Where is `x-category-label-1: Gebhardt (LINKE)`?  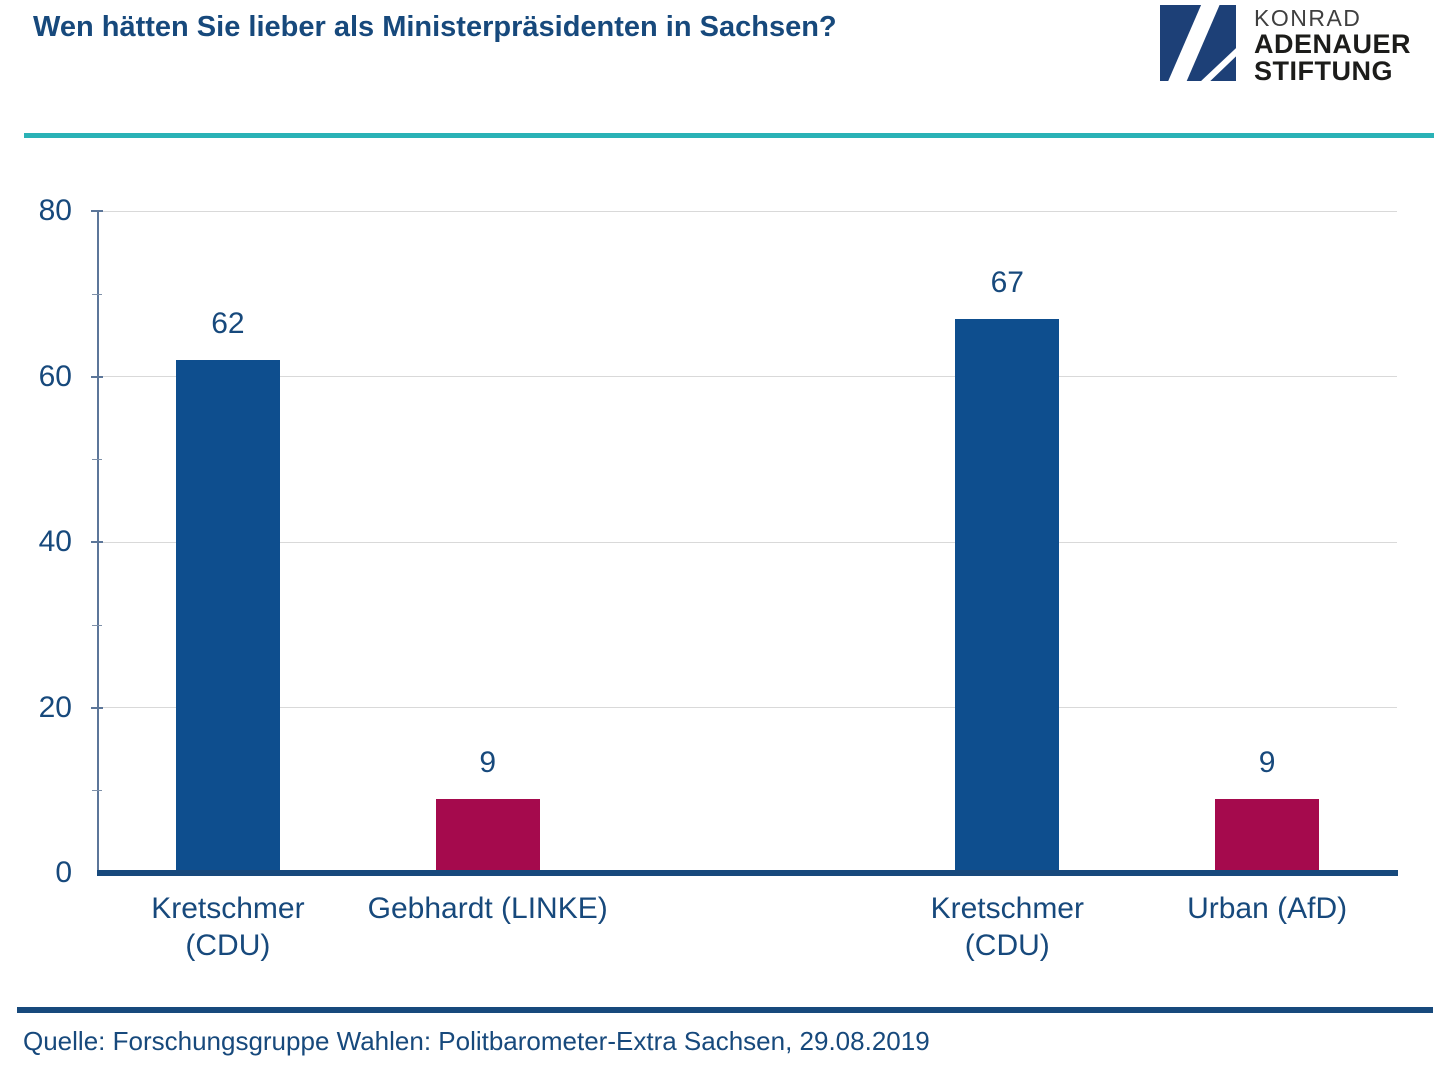
x-category-label-1: Gebhardt (LINKE) is located at coordinates (487, 908).